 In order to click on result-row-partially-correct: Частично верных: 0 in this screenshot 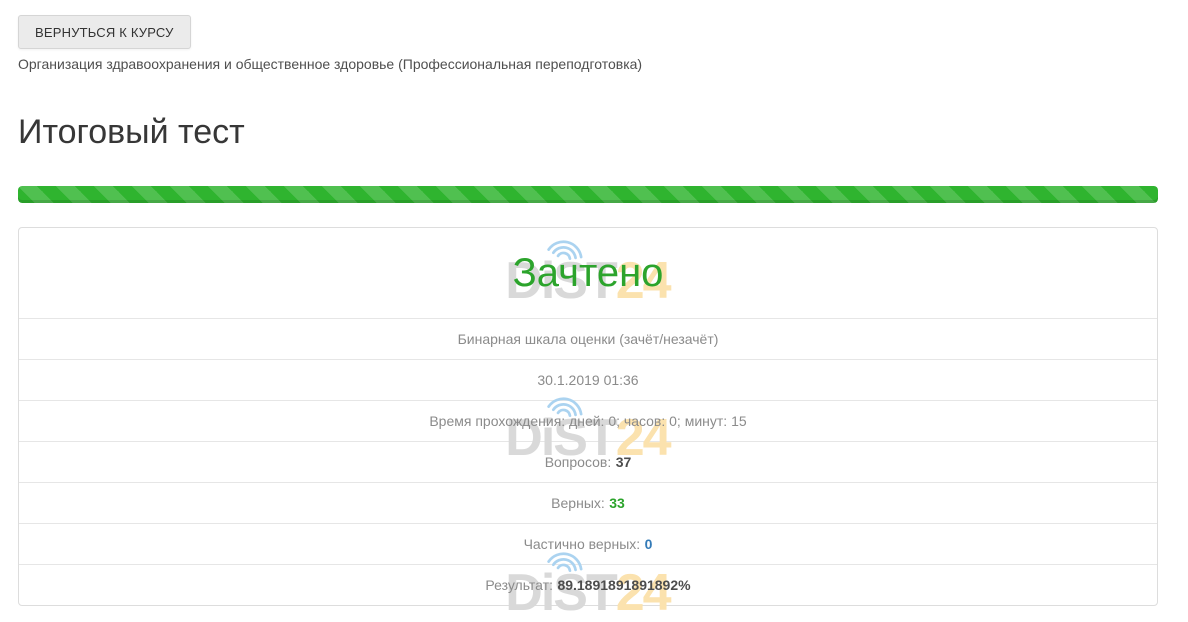, I will do `click(588, 543)`.